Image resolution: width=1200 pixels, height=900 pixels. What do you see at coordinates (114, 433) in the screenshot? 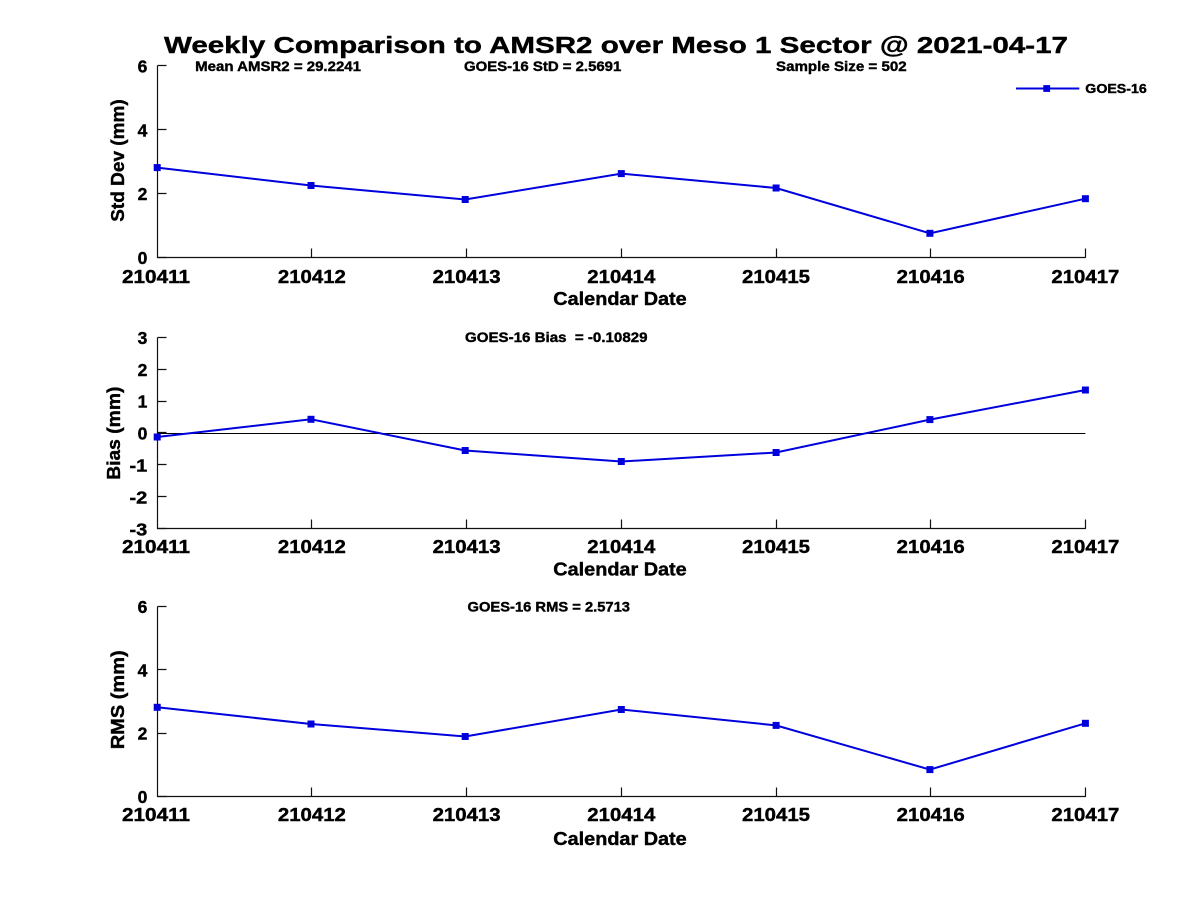
I see `svg-text: Bias (mm)` at bounding box center [114, 433].